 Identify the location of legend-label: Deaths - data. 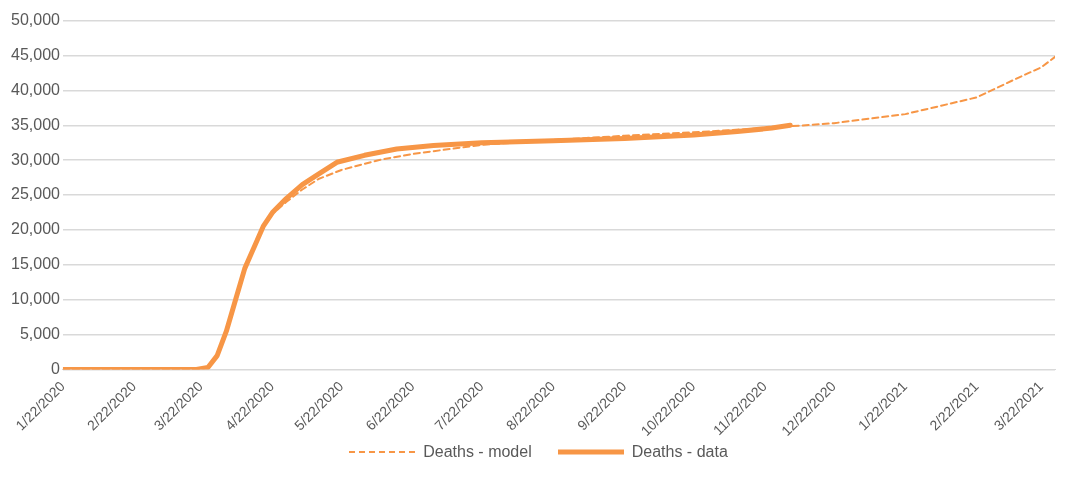
(679, 452).